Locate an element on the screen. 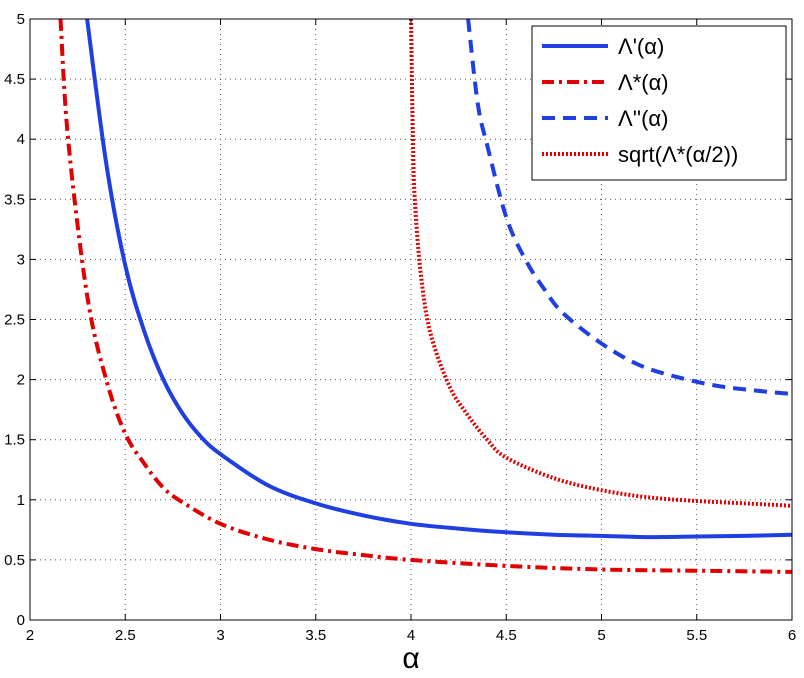 The image size is (804, 678). y-tick-label: 2 is located at coordinates (21, 380).